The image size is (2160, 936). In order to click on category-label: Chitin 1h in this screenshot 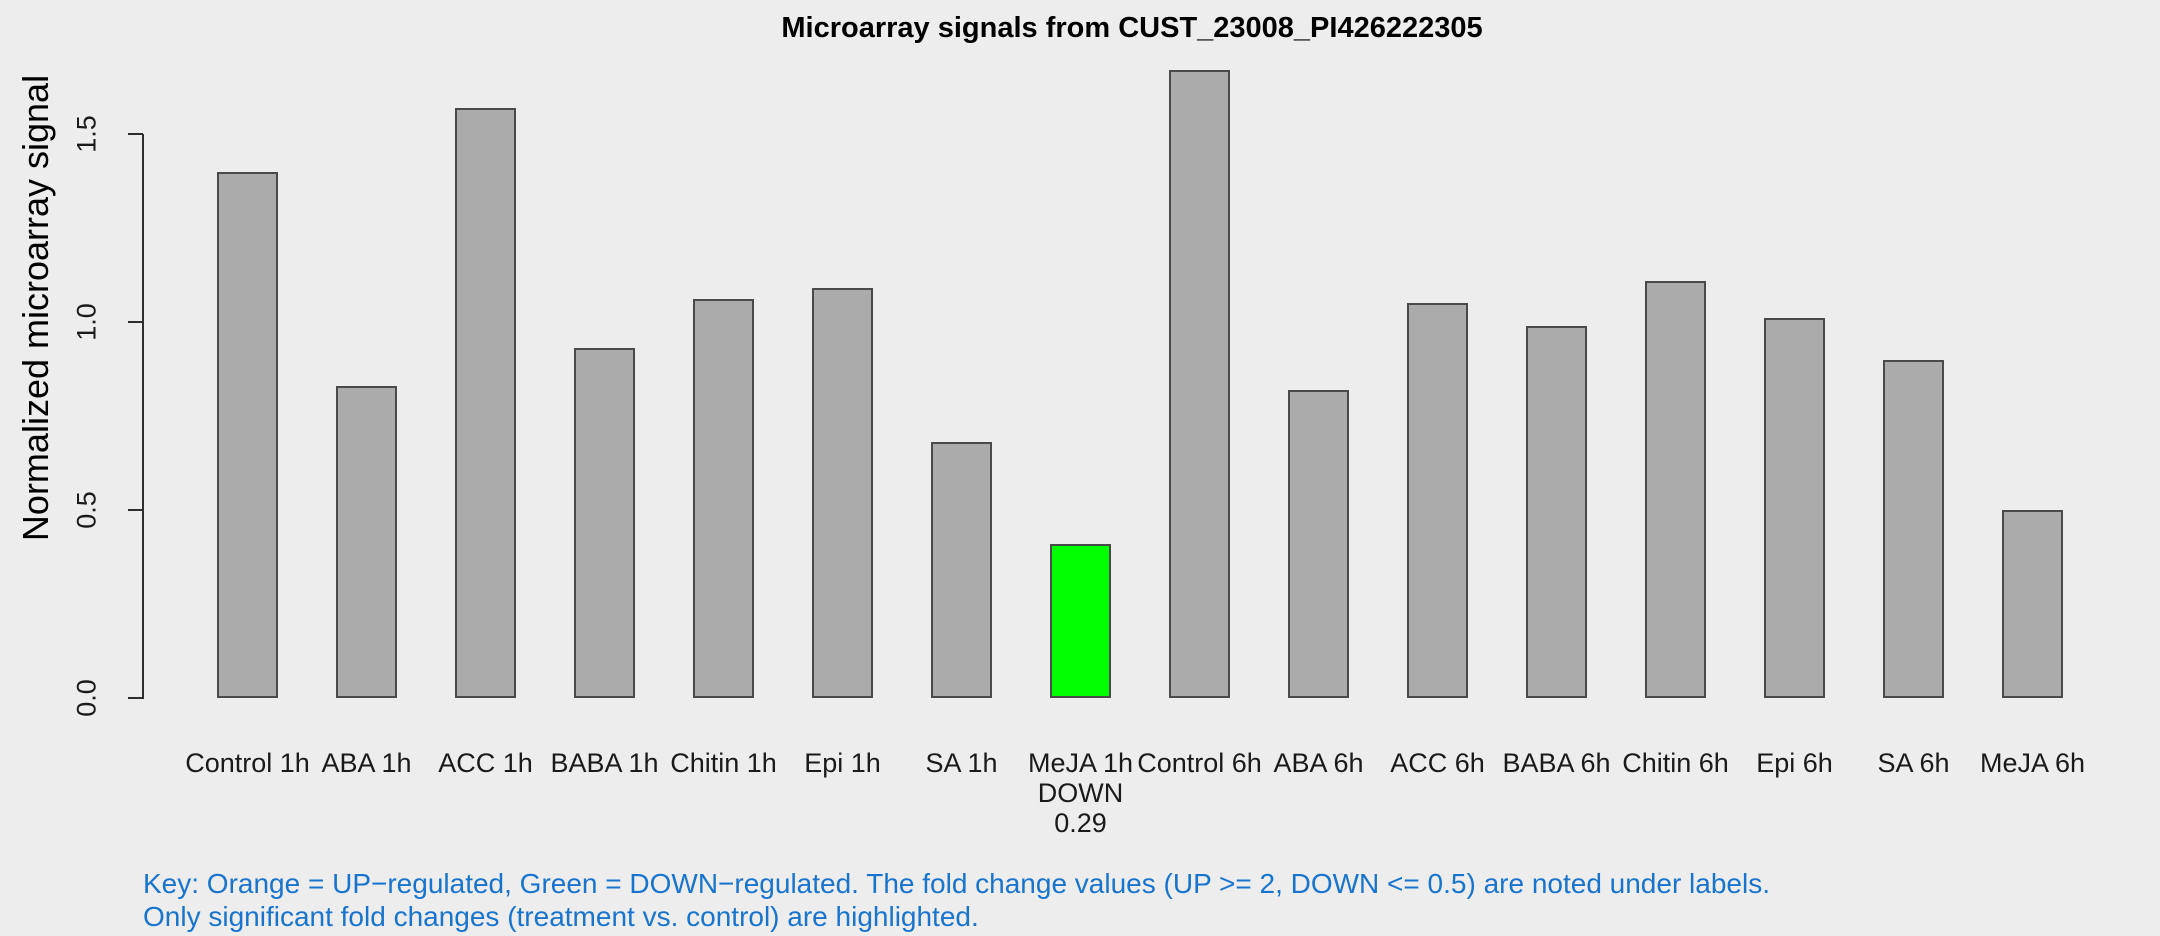, I will do `click(723, 763)`.